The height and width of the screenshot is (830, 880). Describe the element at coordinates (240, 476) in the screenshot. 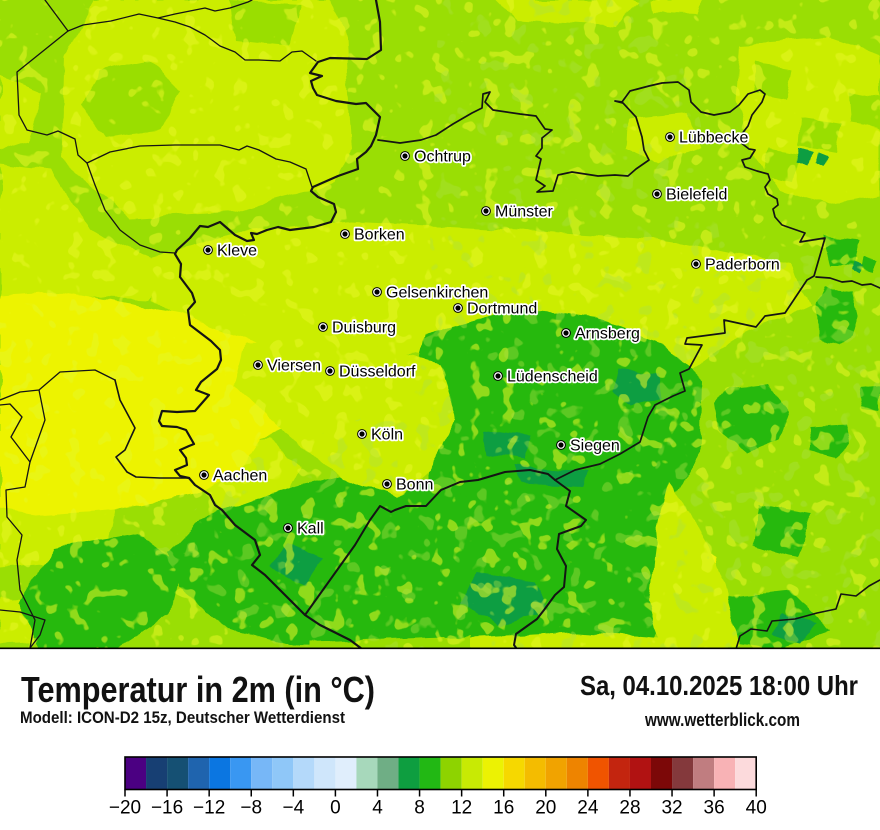

I see `svg-text: Aachen` at that location.